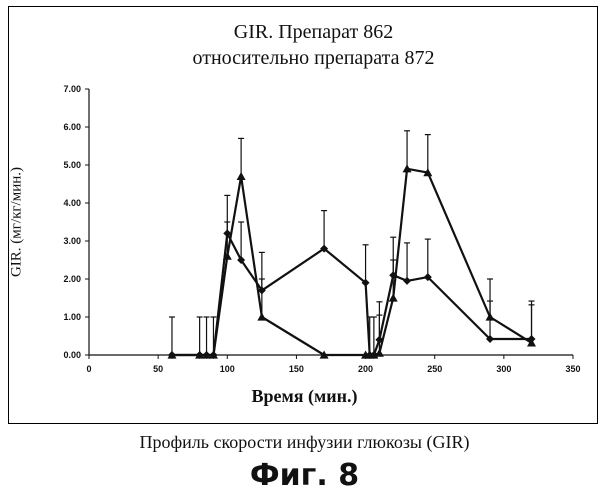 This screenshot has width=609, height=500. Describe the element at coordinates (365, 369) in the screenshot. I see `x-tick-label: 200` at that location.